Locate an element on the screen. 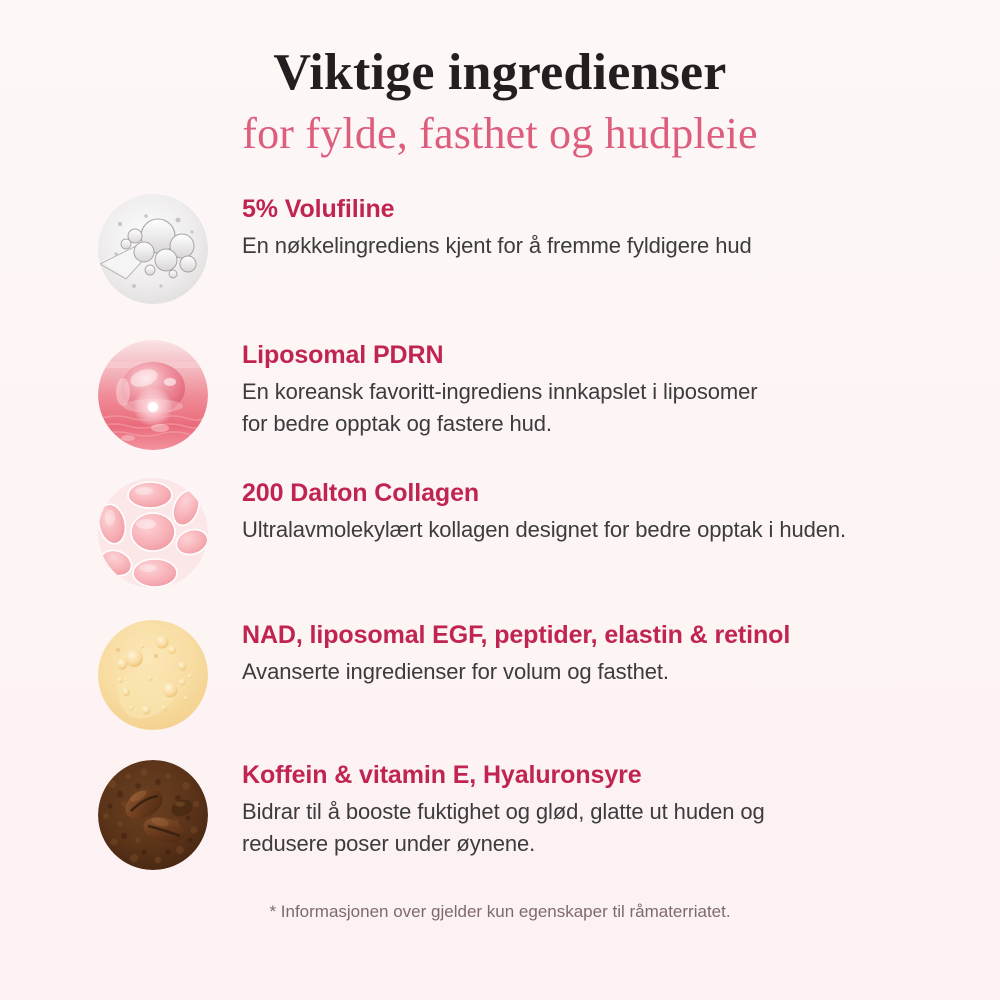  pink-droplet-icon is located at coordinates (153, 395).